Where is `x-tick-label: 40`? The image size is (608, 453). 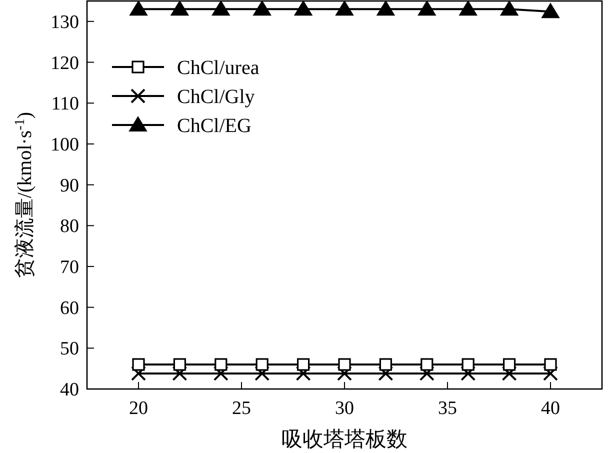
x-tick-label: 40 is located at coordinates (550, 408).